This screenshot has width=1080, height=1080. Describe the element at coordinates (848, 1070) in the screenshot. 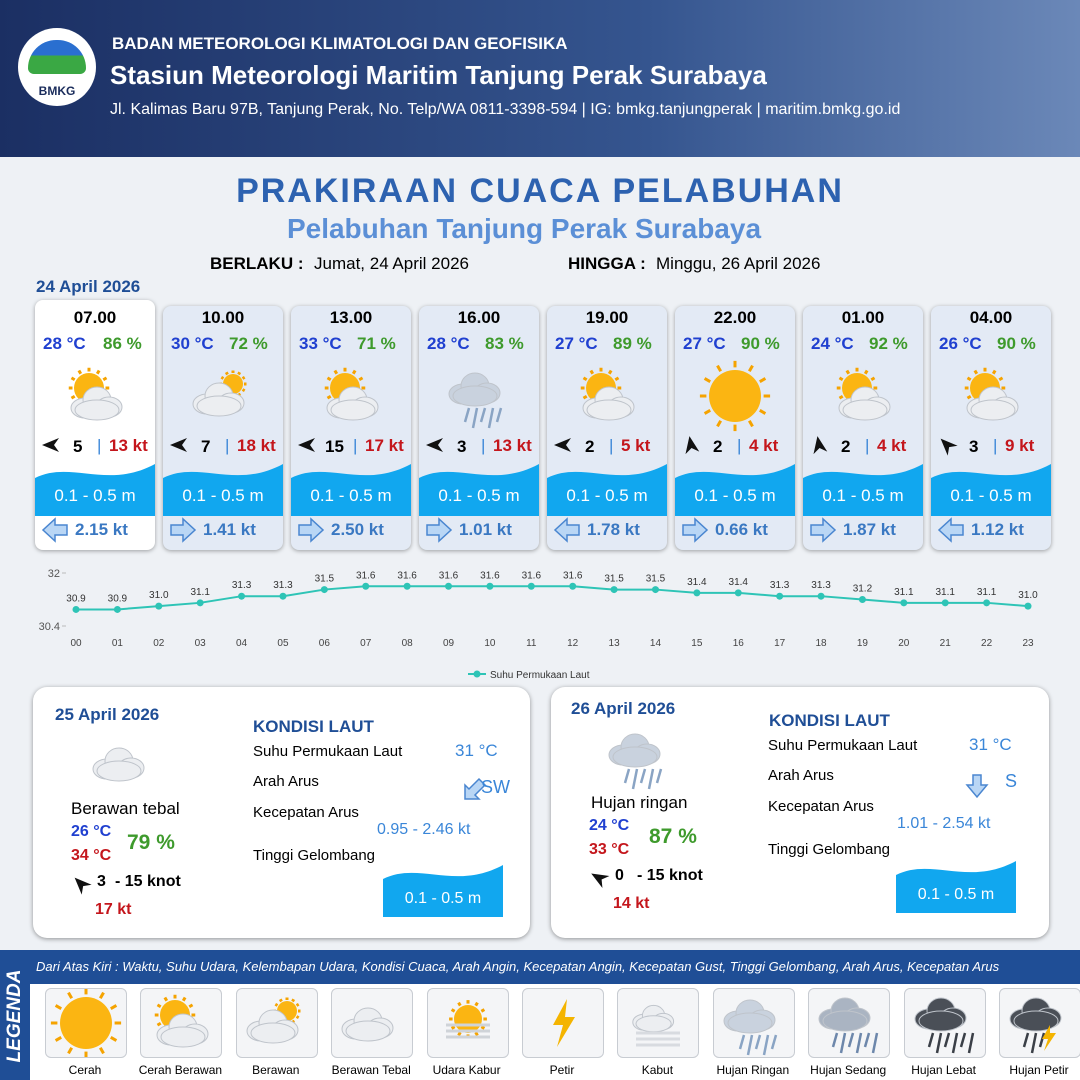

I see `legend-label: Hujan Sedang` at that location.